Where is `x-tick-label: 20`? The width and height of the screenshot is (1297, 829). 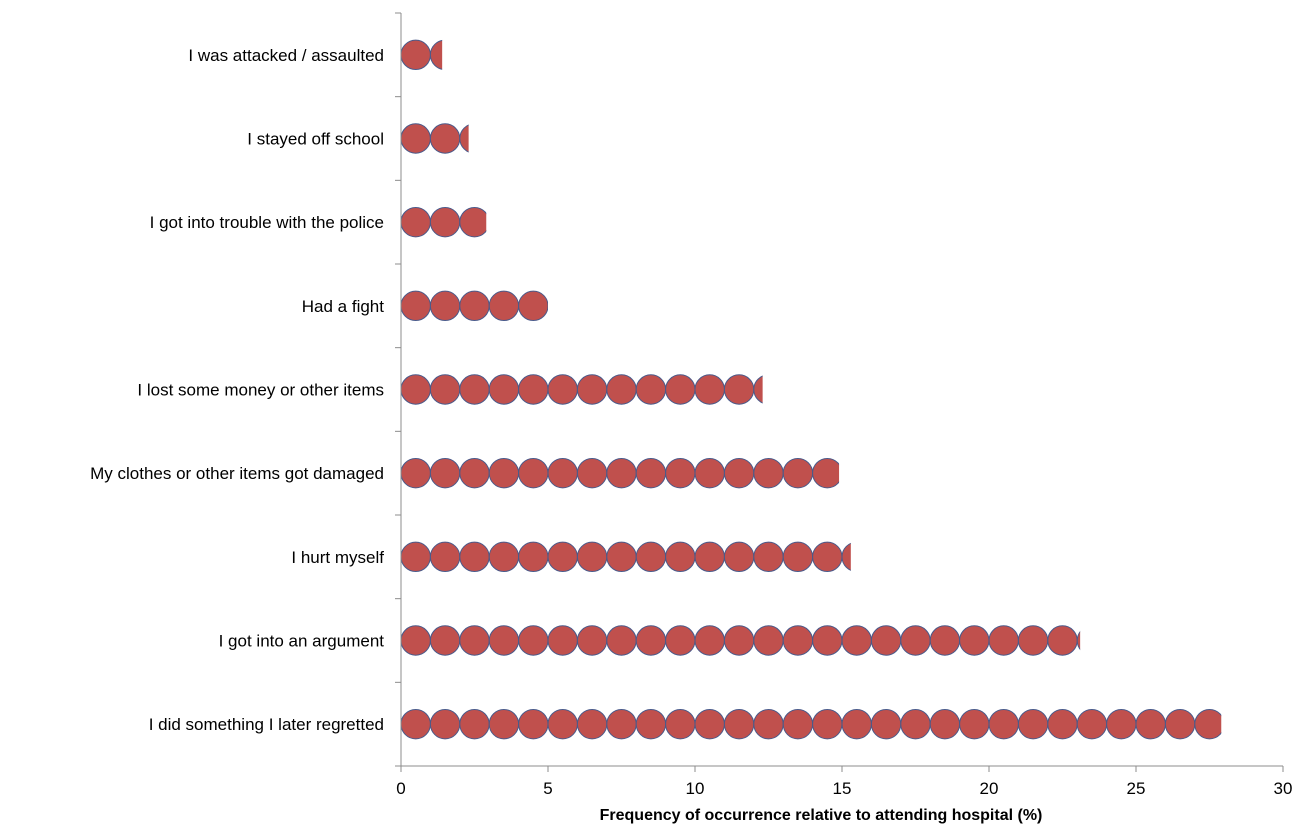 x-tick-label: 20 is located at coordinates (989, 788).